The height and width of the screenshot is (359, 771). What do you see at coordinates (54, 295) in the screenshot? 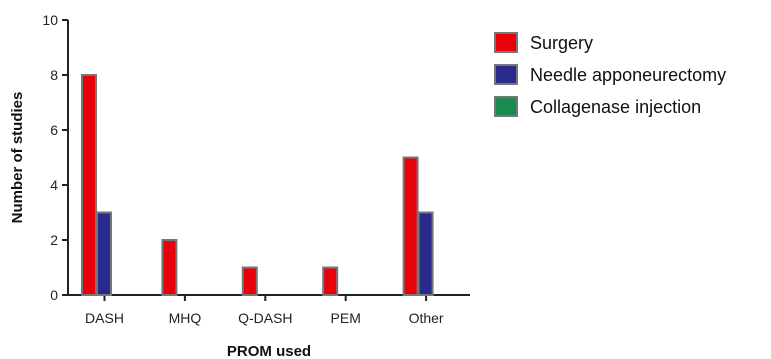
I see `y-tick-label: 0` at bounding box center [54, 295].